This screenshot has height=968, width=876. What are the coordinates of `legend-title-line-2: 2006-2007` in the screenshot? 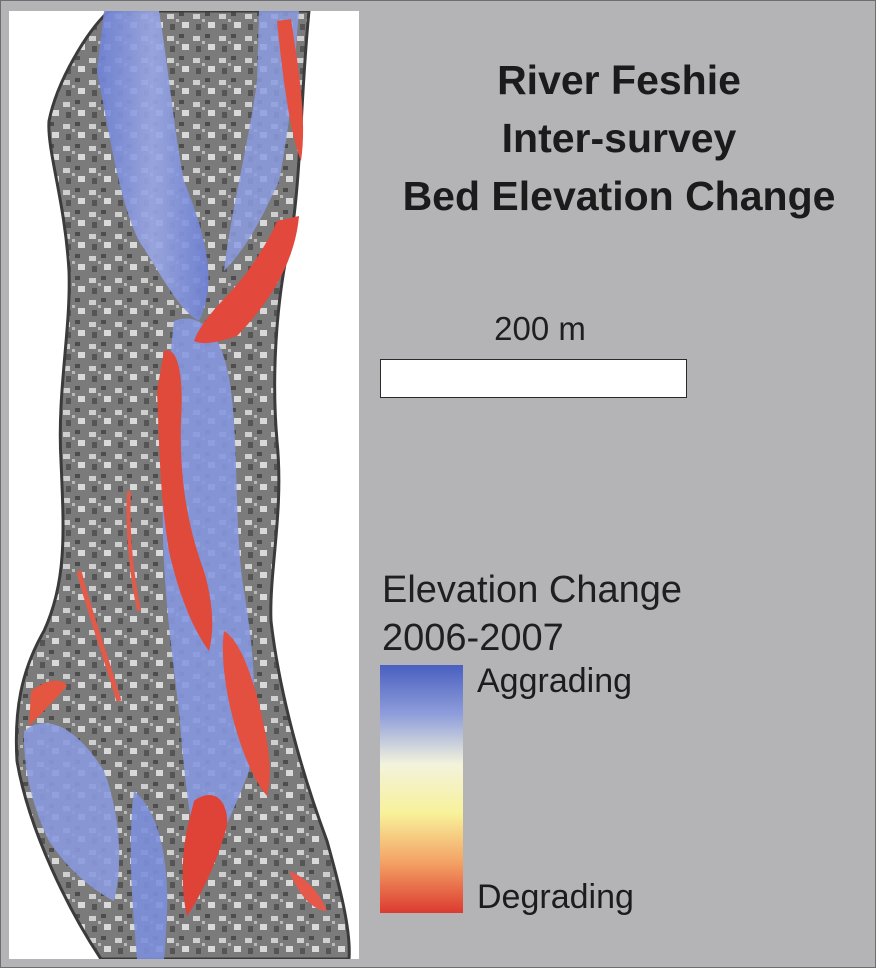 It's located at (473, 638).